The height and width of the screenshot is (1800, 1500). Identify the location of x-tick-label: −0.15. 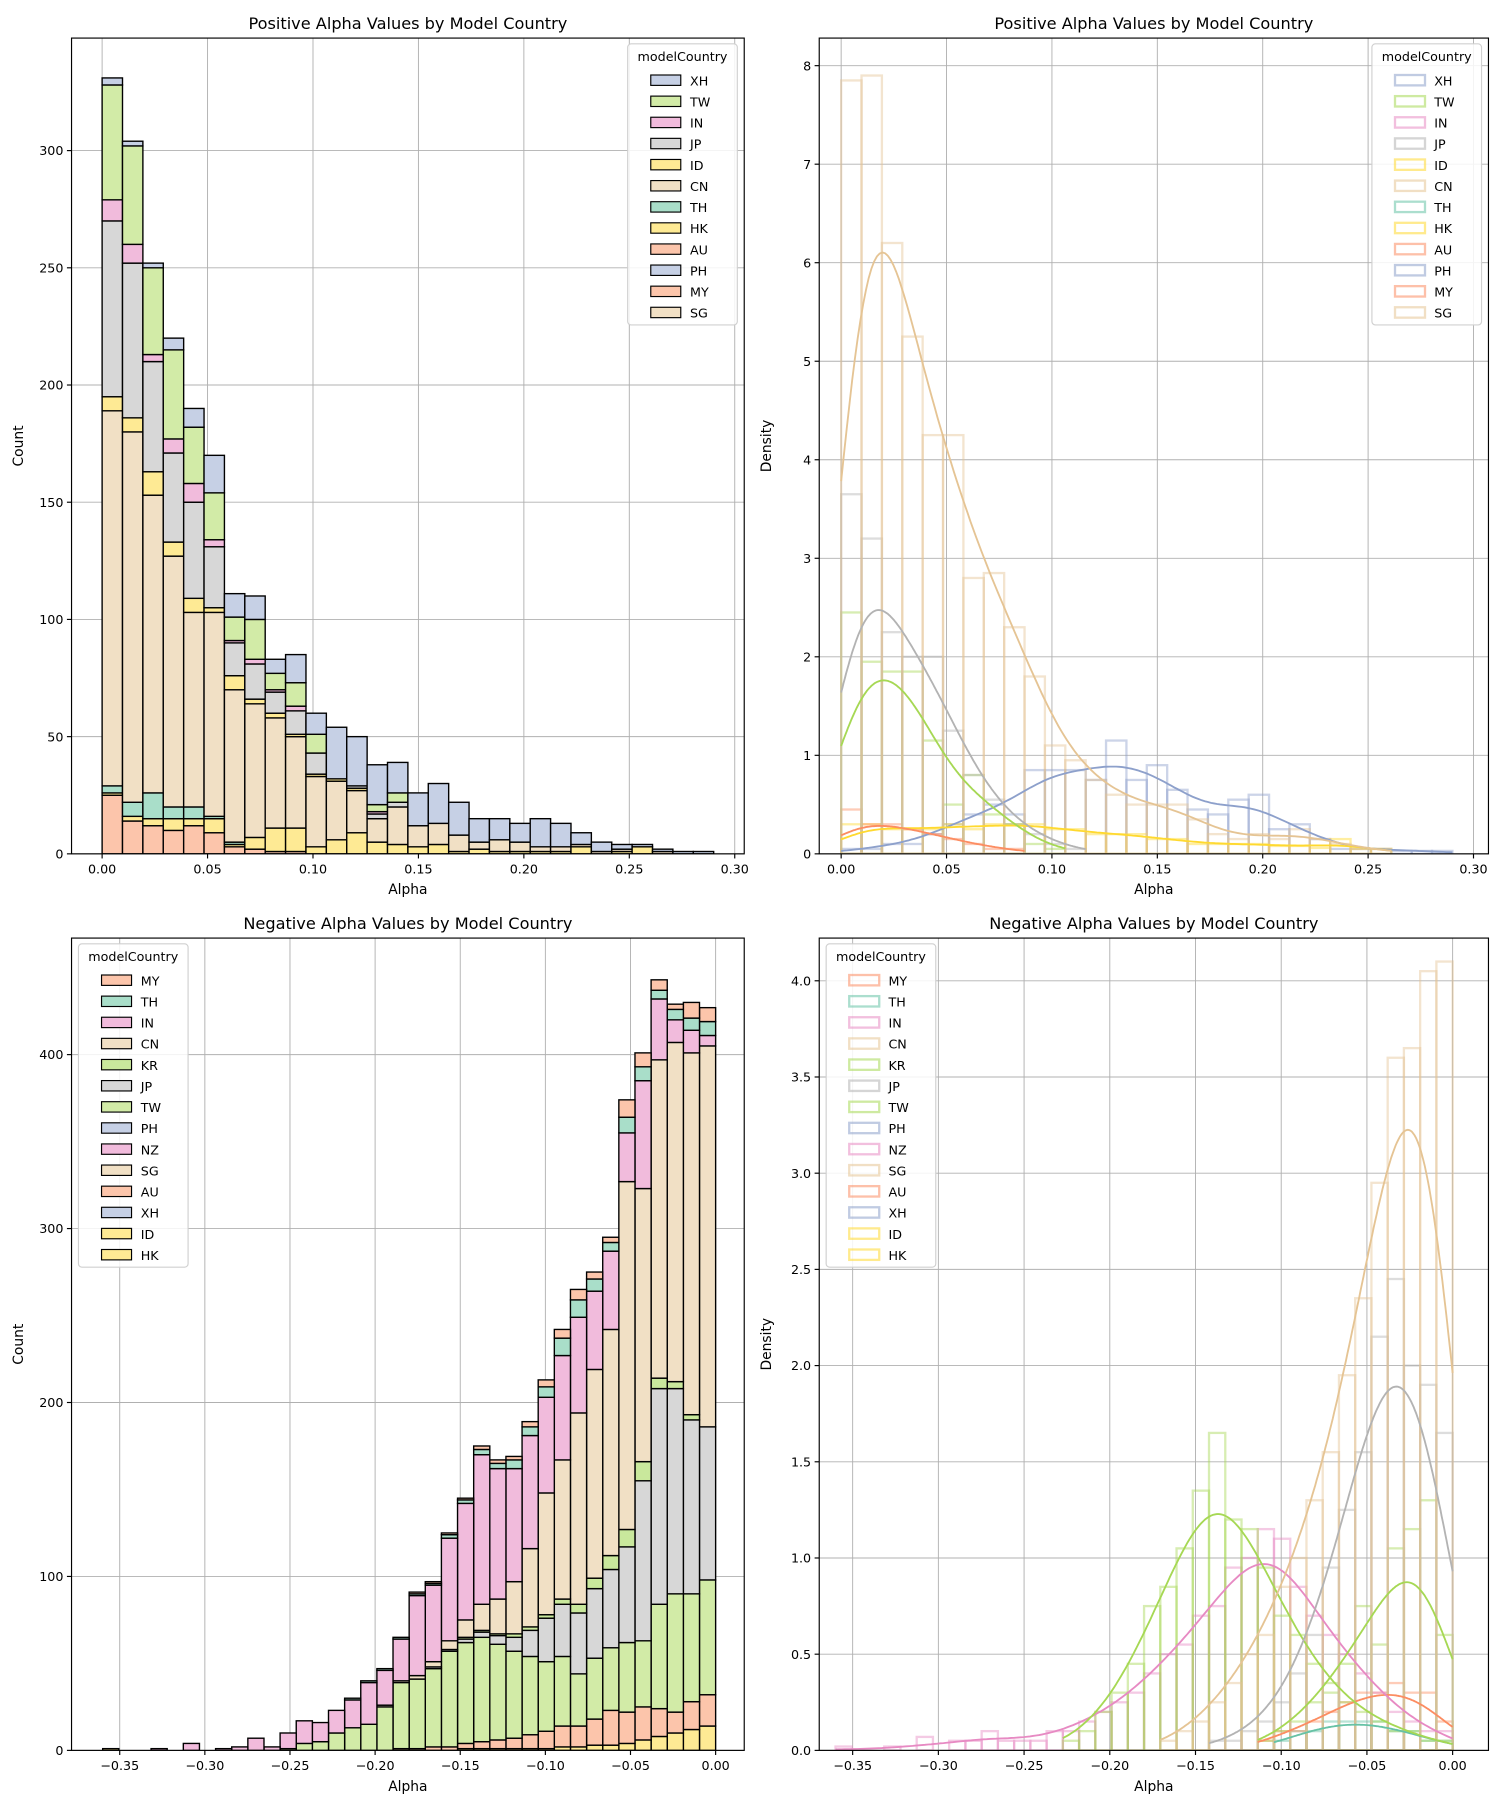
(460, 1765).